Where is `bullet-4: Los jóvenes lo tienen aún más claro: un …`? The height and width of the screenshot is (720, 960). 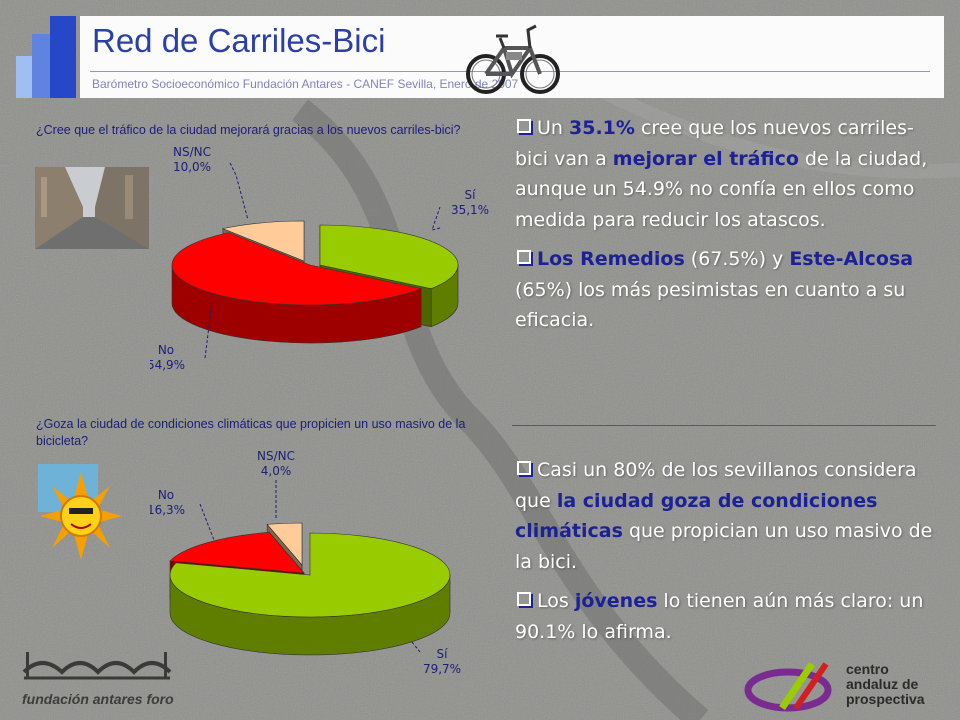 bullet-4: Los jóvenes lo tienen aún más claro: un … is located at coordinates (719, 616).